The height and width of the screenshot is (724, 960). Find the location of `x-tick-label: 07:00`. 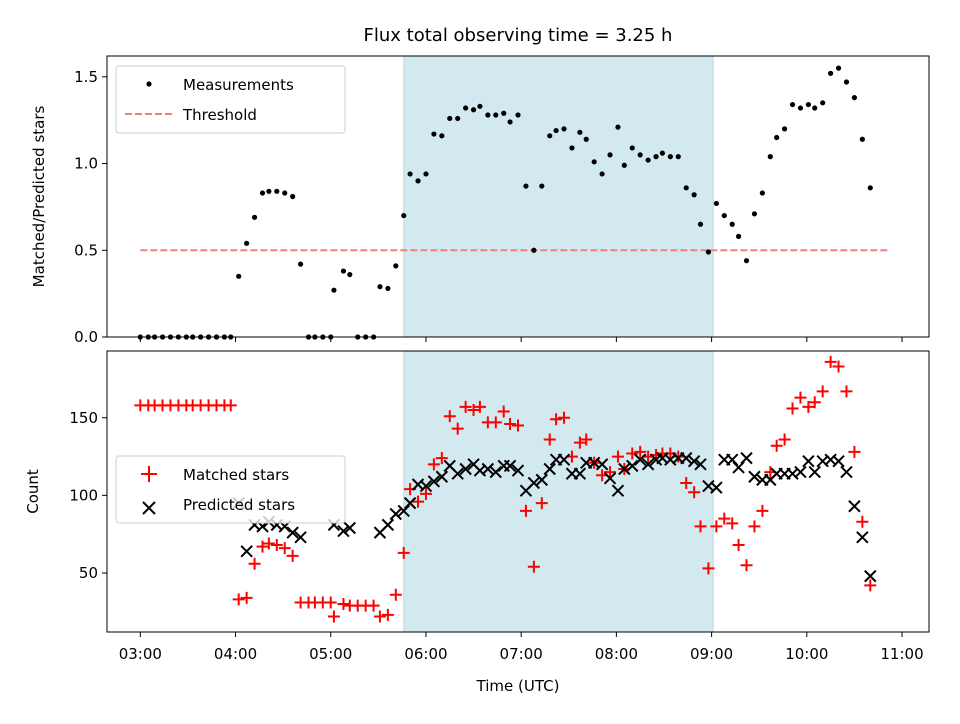

x-tick-label: 07:00 is located at coordinates (521, 654).